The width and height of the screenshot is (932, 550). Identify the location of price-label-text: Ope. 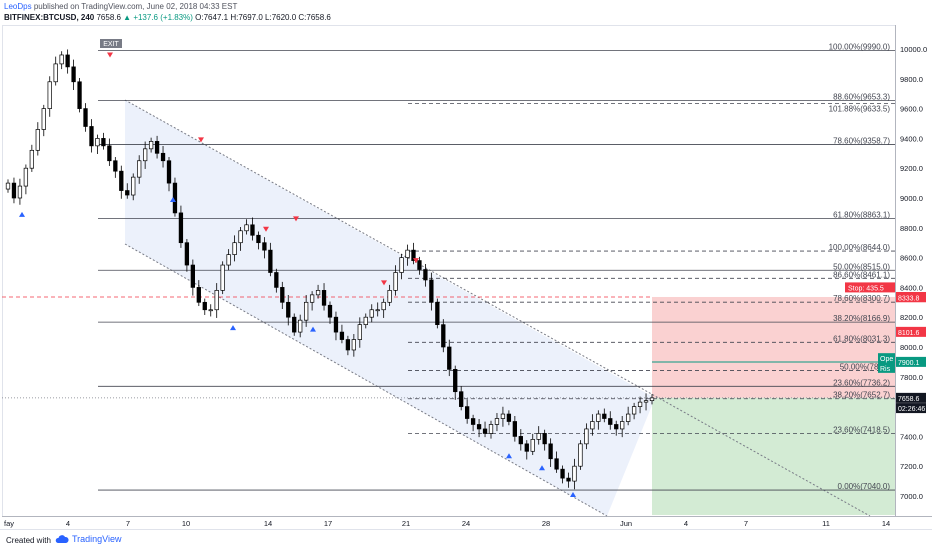
(886, 359).